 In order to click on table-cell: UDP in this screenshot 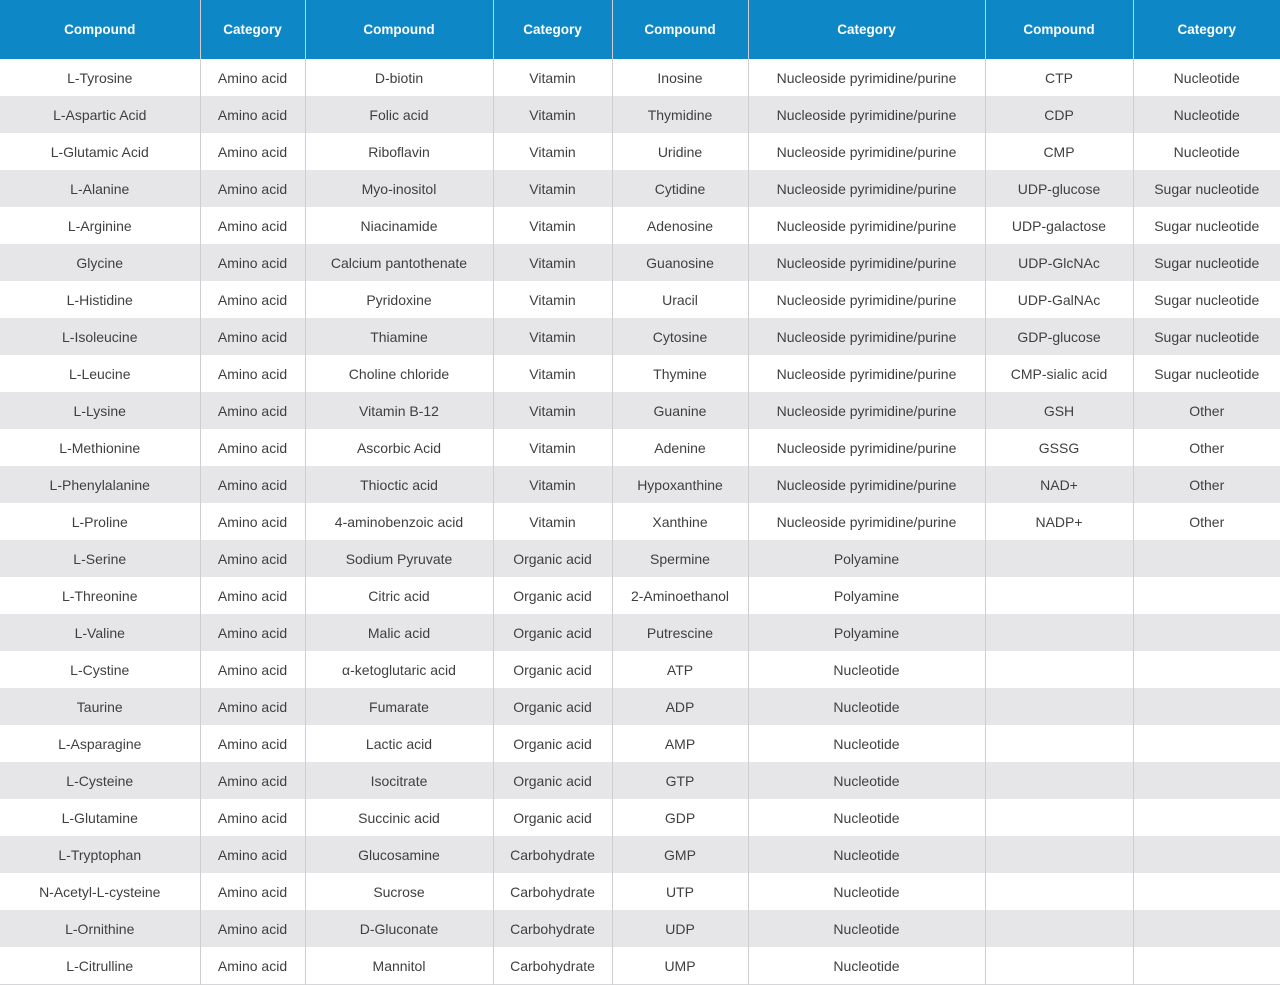, I will do `click(680, 928)`.